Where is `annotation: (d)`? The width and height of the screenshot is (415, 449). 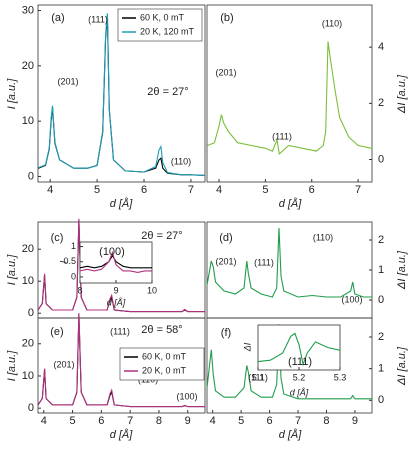
annotation: (d) is located at coordinates (225, 238).